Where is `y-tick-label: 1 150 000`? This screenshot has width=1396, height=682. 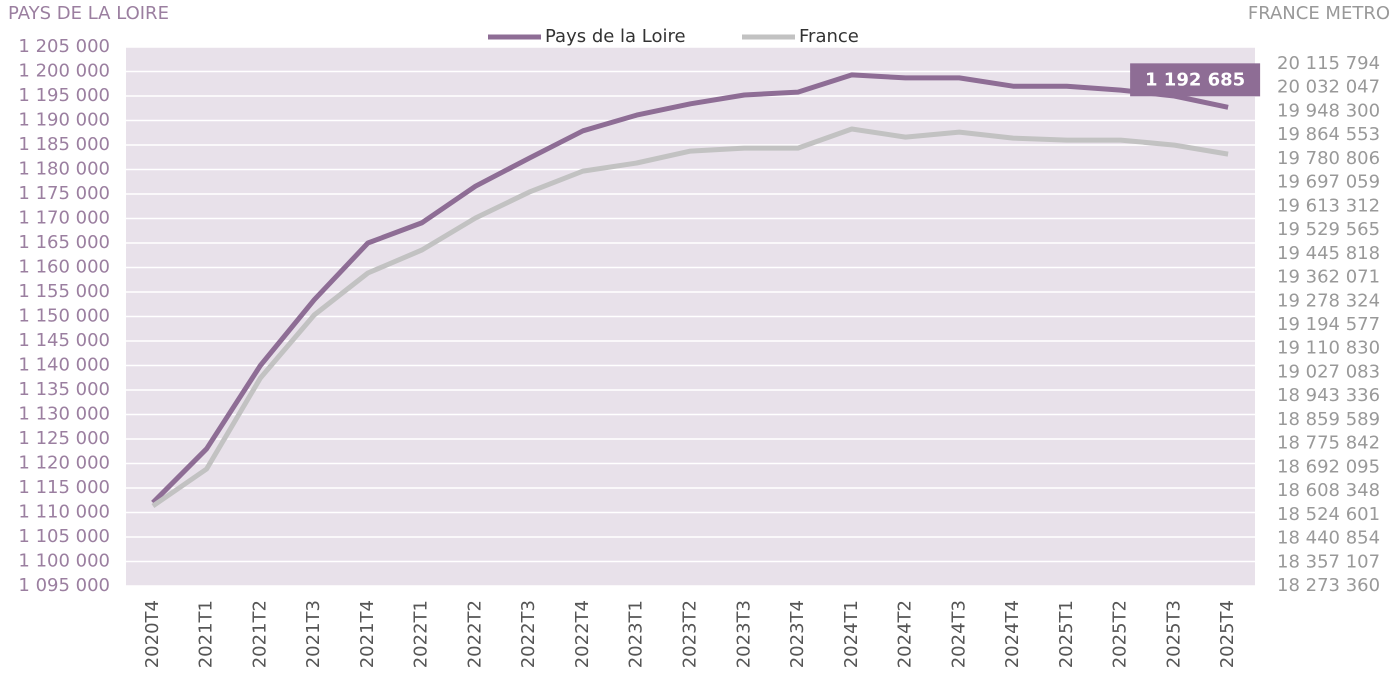
y-tick-label: 1 150 000 is located at coordinates (64, 316).